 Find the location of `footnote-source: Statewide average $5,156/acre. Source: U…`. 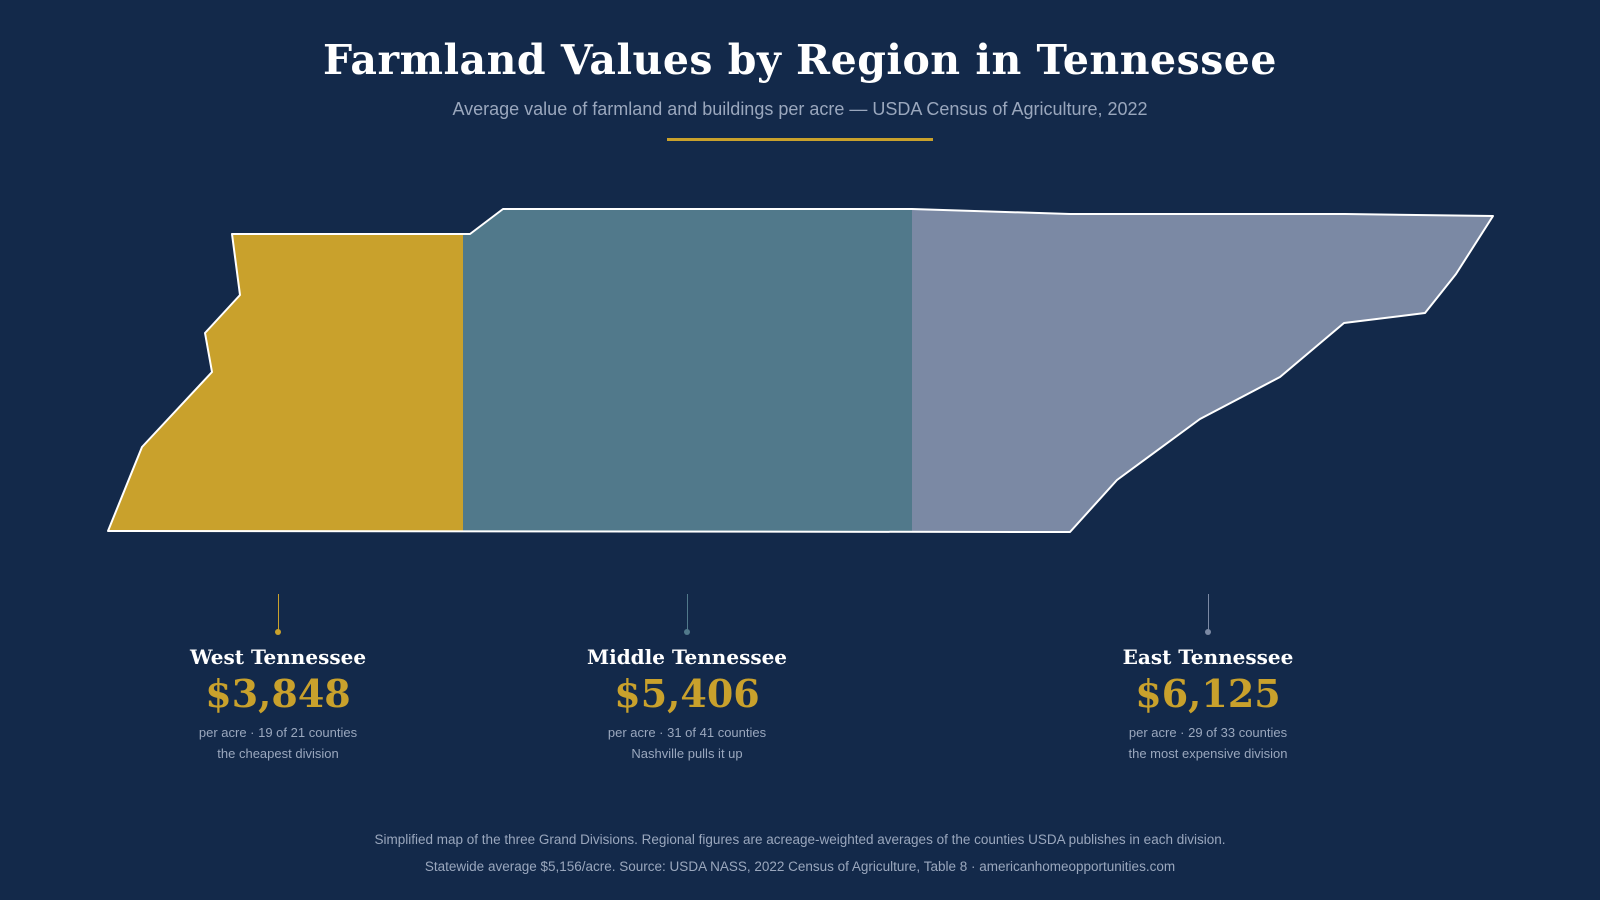

footnote-source: Statewide average $5,156/acre. Source: U… is located at coordinates (800, 866).